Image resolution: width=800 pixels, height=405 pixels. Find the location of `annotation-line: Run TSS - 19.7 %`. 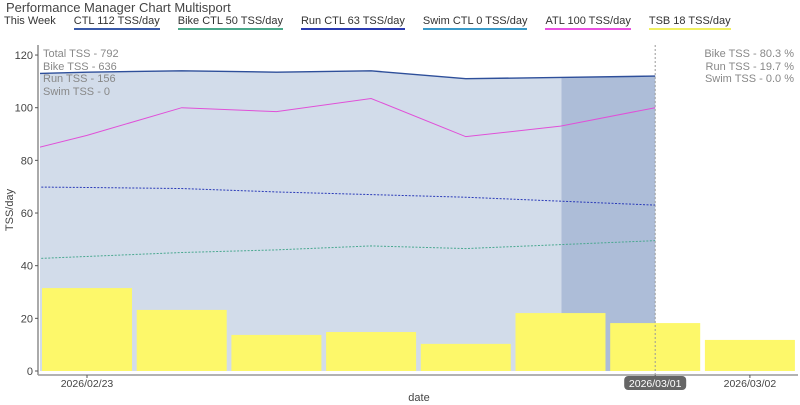

annotation-line: Run TSS - 19.7 % is located at coordinates (749, 66).